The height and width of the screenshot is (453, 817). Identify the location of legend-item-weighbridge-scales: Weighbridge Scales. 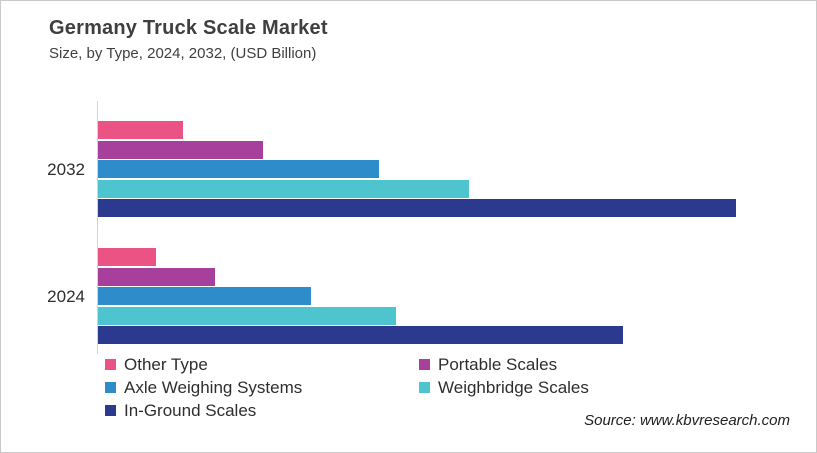
(504, 387).